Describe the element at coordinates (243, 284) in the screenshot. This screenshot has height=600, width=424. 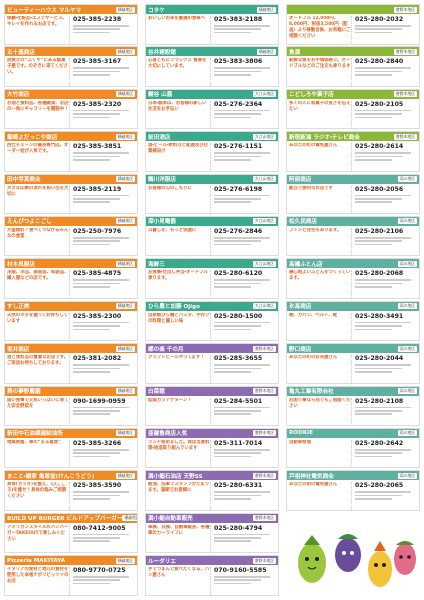
I see `shop-info: 025-280-6120` at that location.